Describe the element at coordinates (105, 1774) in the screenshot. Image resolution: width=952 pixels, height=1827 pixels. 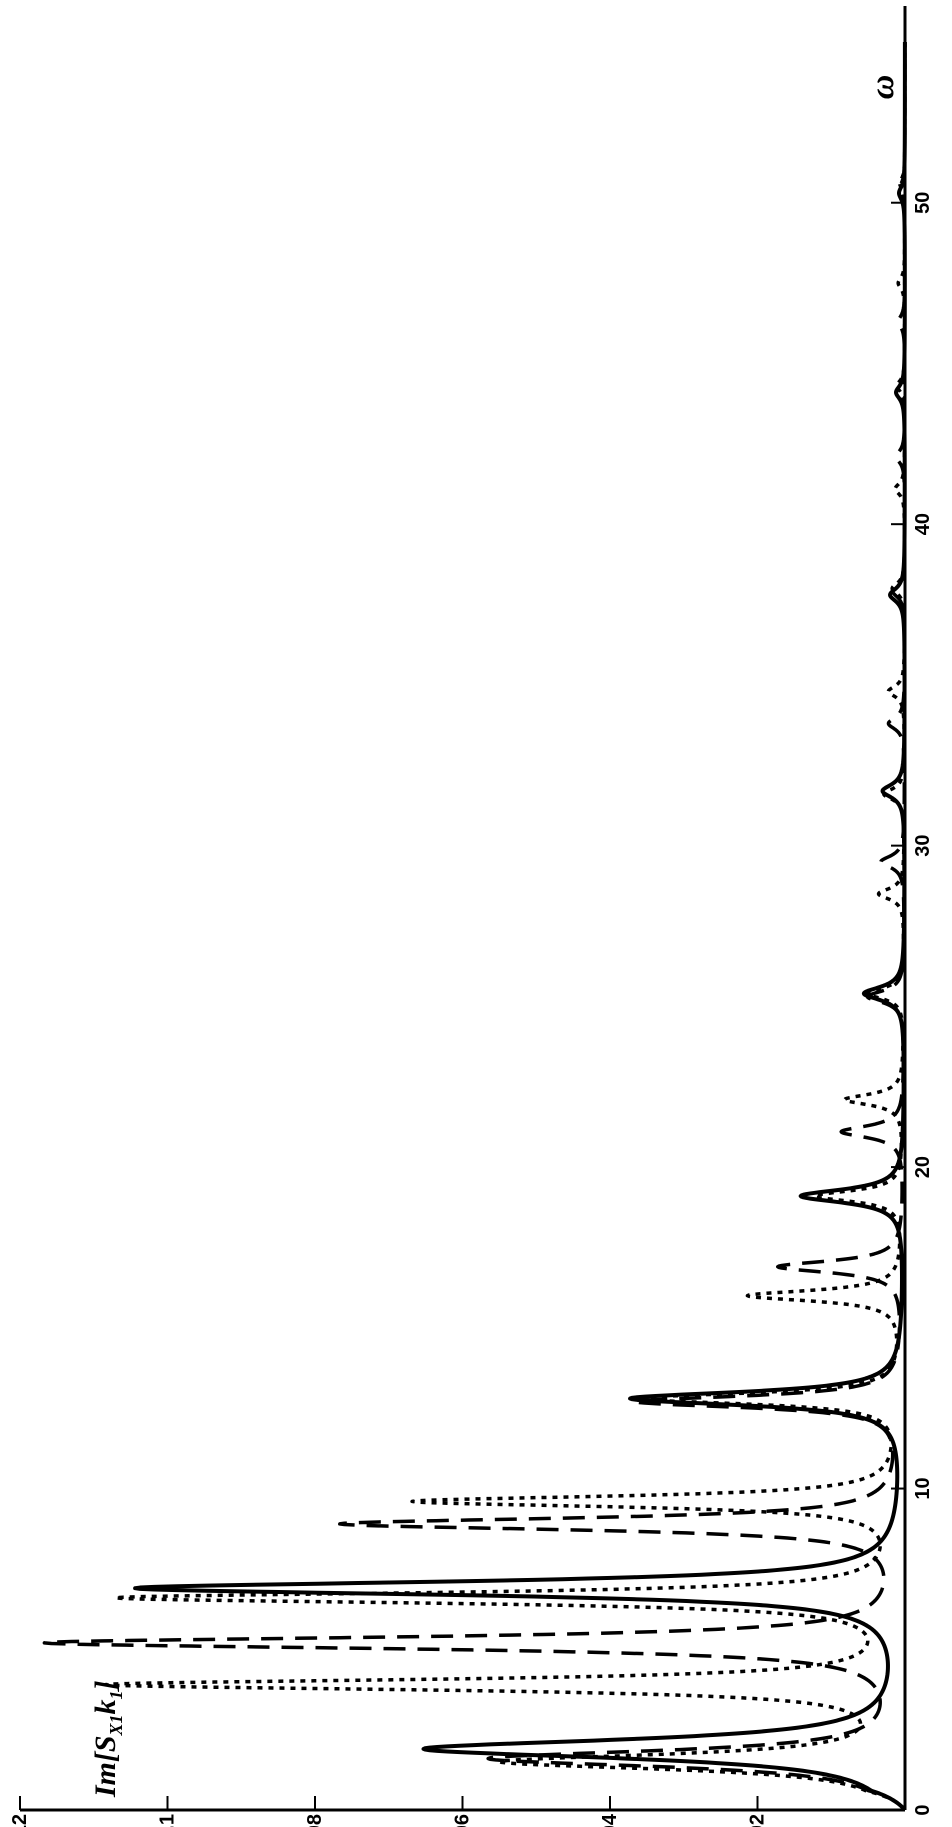
I see `y-axis-title-prefix: Im[` at that location.